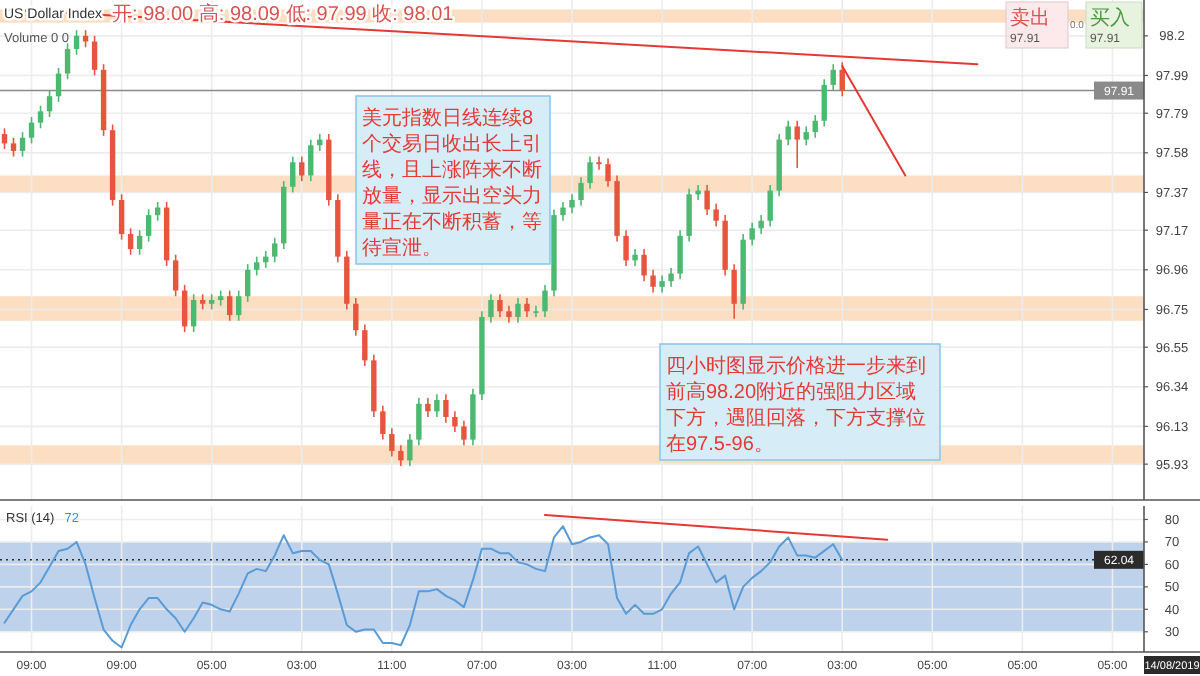 This screenshot has height=676, width=1200. What do you see at coordinates (452, 183) in the screenshot?
I see `annotation: 美元指数日线连续8个交易日收出长上引线，且上涨阵来不断放量，显示出空头力量正在不断积蓄，等待宣泄。` at bounding box center [452, 183].